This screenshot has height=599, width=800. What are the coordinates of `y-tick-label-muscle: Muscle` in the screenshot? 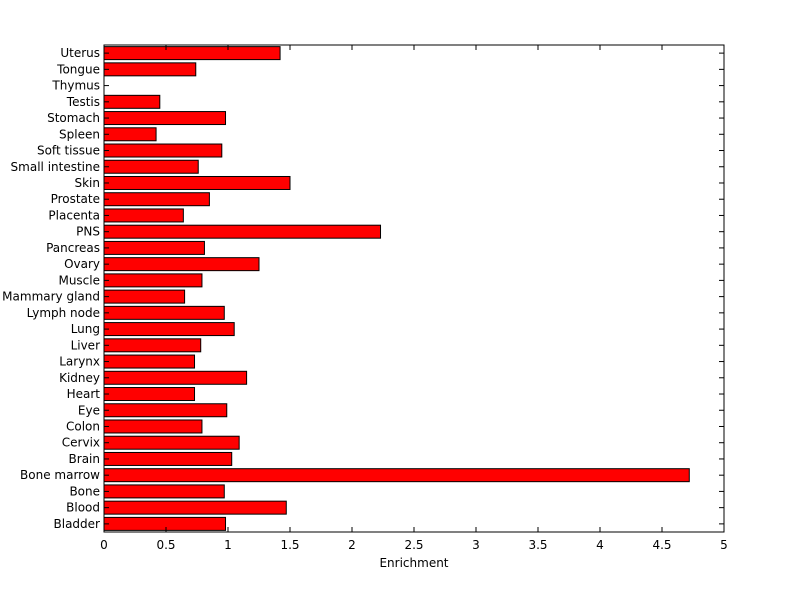 It's located at (79, 280).